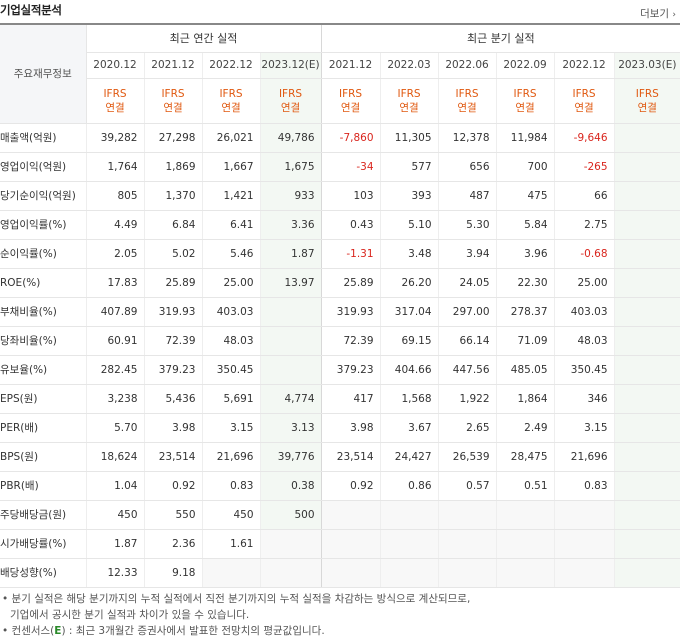  What do you see at coordinates (43, 457) in the screenshot?
I see `row-label: BPS(원)` at bounding box center [43, 457].